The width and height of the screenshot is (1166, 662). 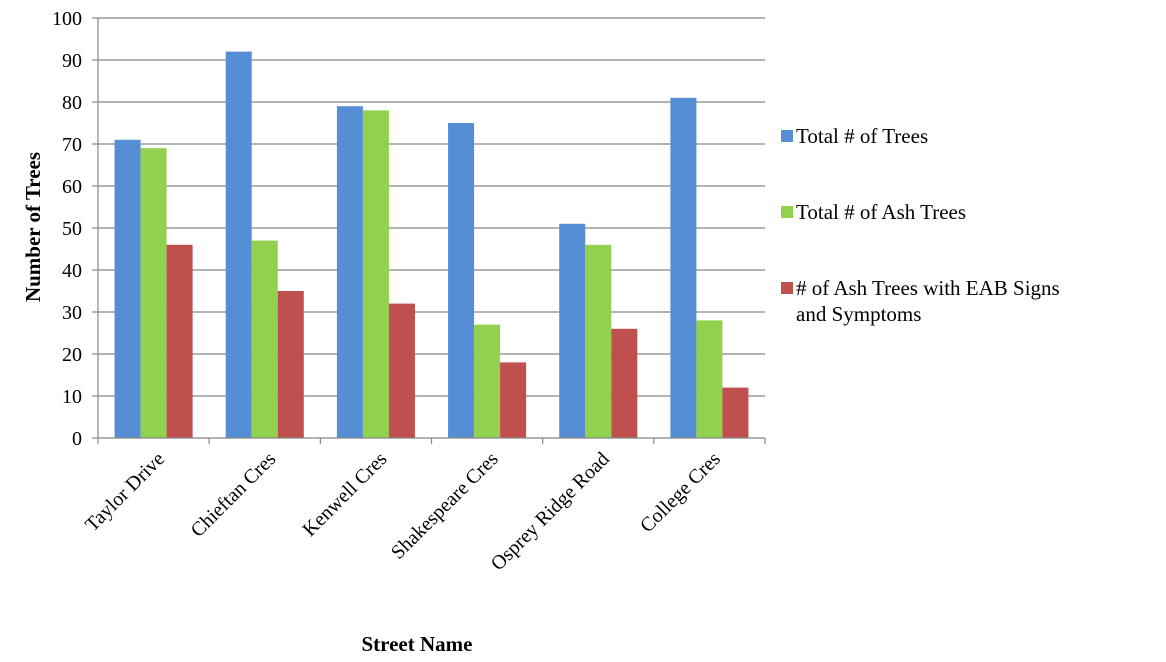 I want to click on y-tick-label: 60, so click(x=72, y=187).